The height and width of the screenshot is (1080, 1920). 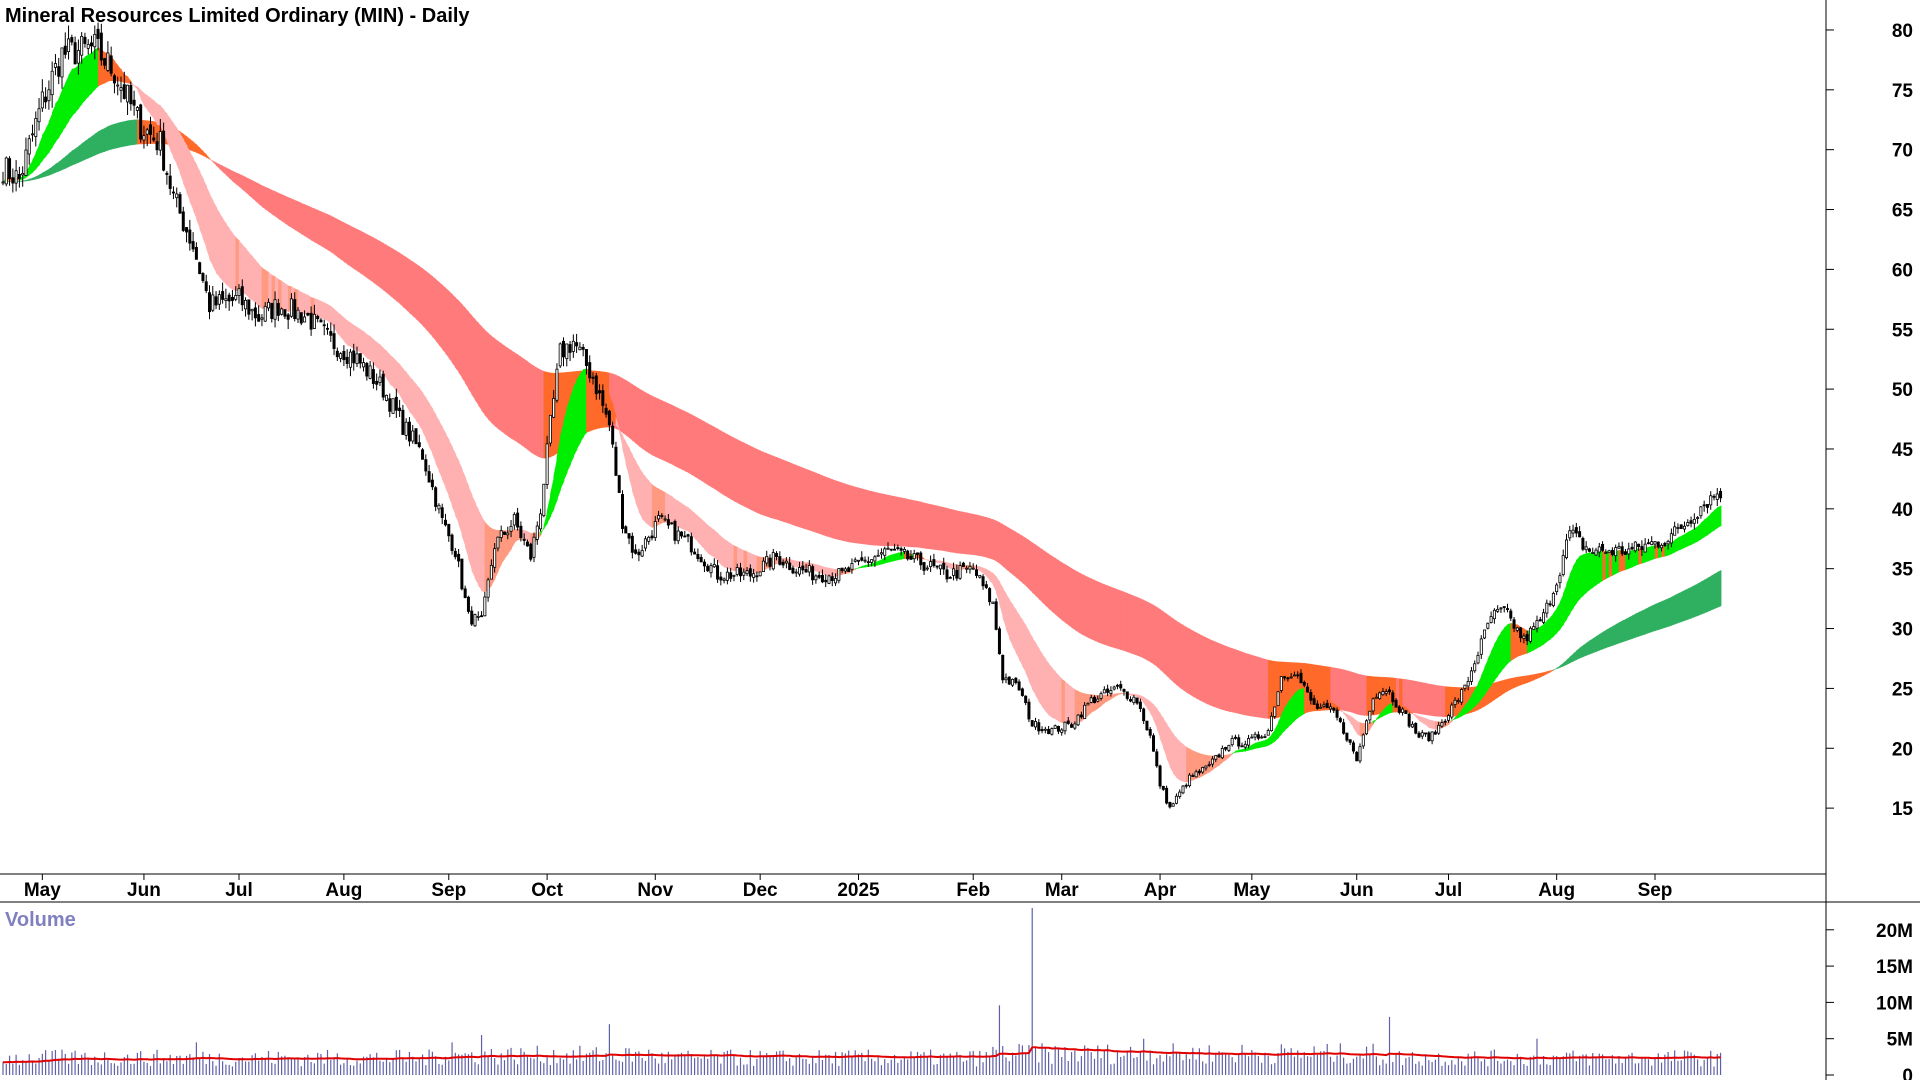 I want to click on price-tick-label: 50, so click(x=1902, y=390).